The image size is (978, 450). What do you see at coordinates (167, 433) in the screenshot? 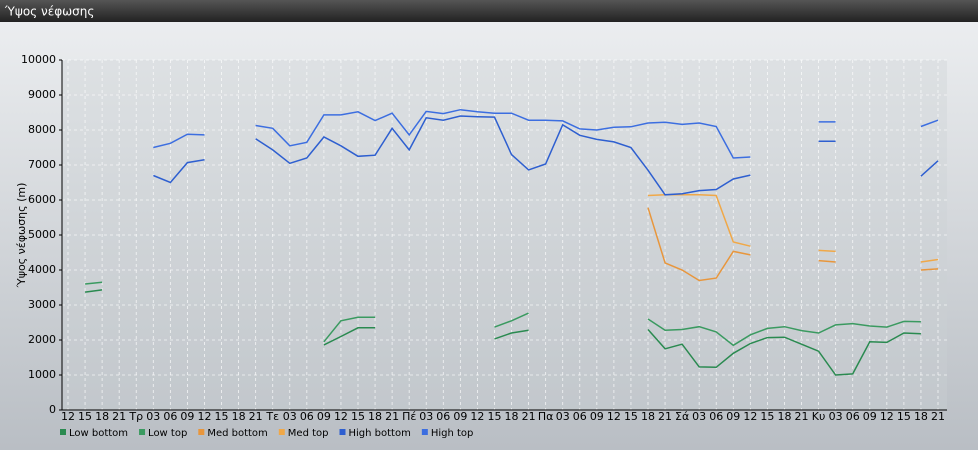
I see `legend-label: Low top` at bounding box center [167, 433].